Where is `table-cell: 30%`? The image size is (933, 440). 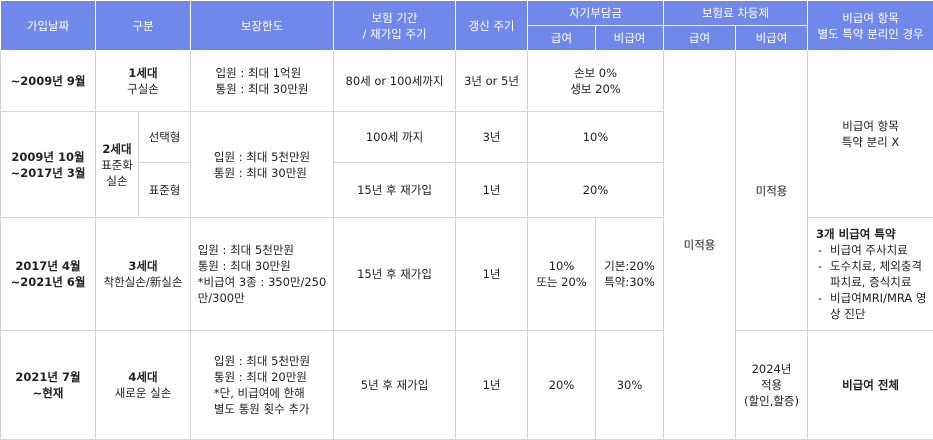 table-cell: 30% is located at coordinates (630, 385).